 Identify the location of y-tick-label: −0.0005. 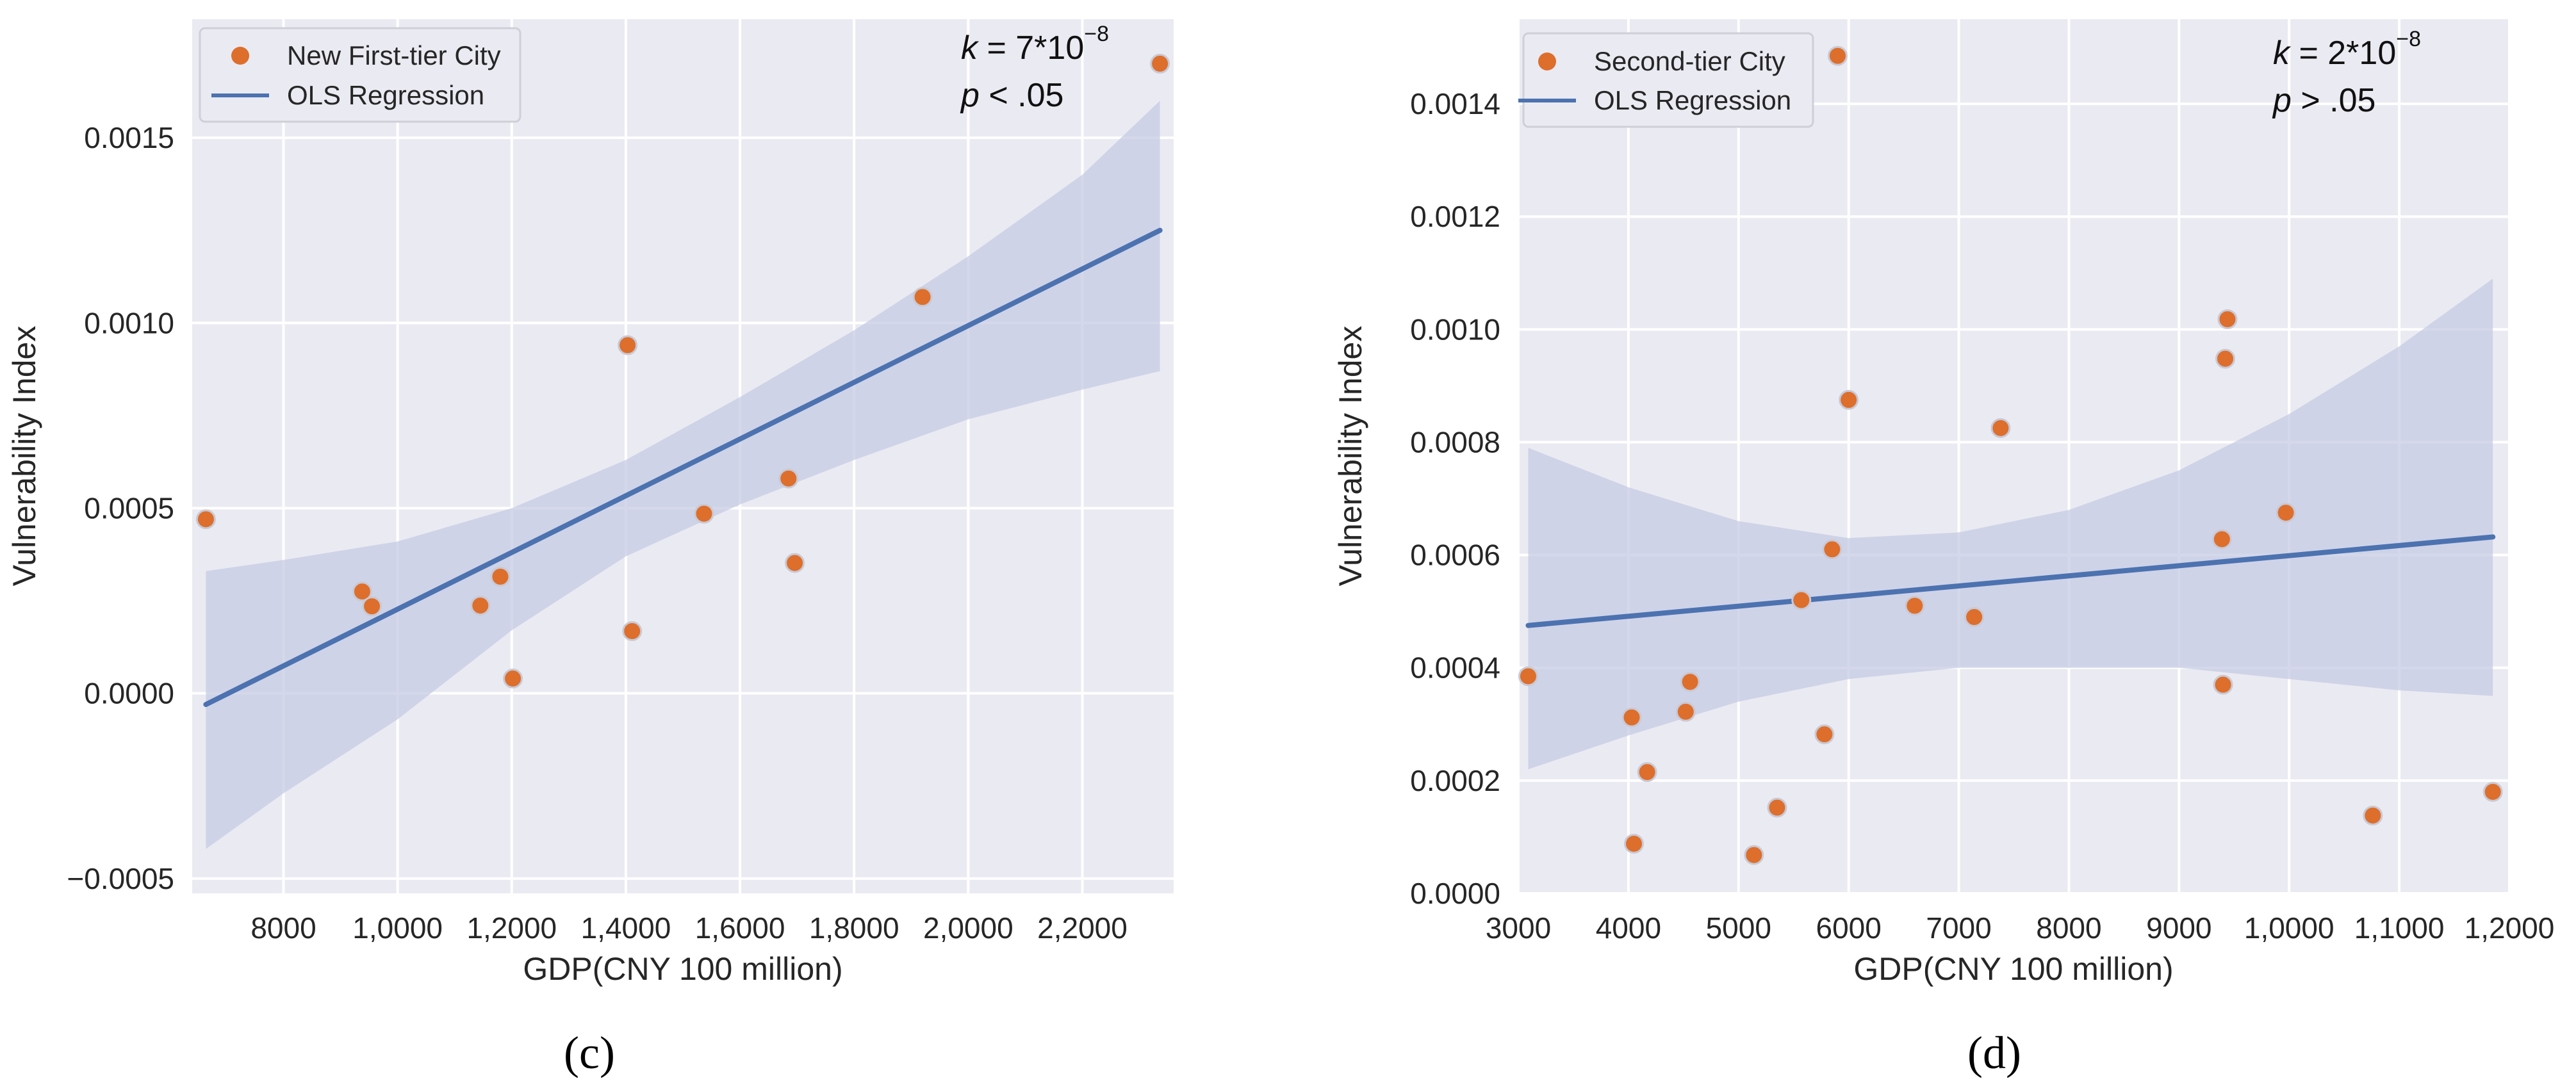
(121, 878).